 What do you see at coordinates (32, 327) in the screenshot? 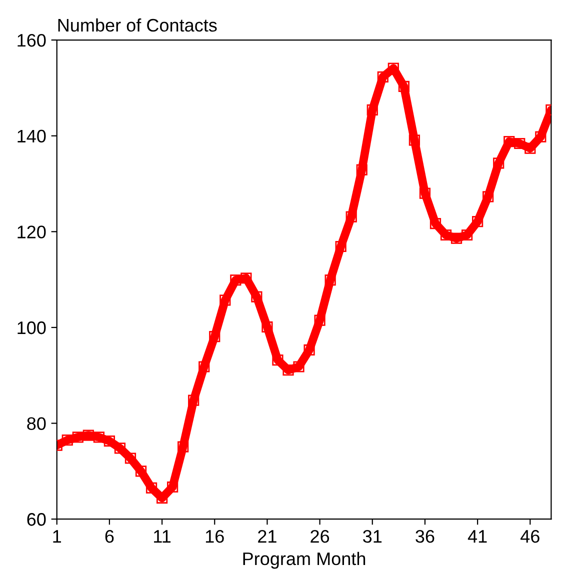
I see `y-tick-label: 100` at bounding box center [32, 327].